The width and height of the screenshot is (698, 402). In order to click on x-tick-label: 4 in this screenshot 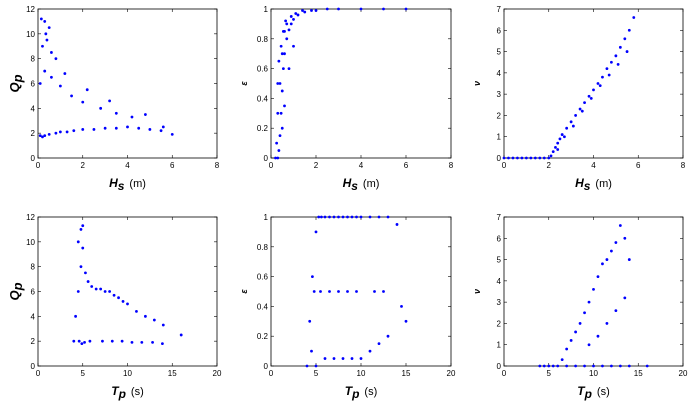, I will do `click(127, 165)`.